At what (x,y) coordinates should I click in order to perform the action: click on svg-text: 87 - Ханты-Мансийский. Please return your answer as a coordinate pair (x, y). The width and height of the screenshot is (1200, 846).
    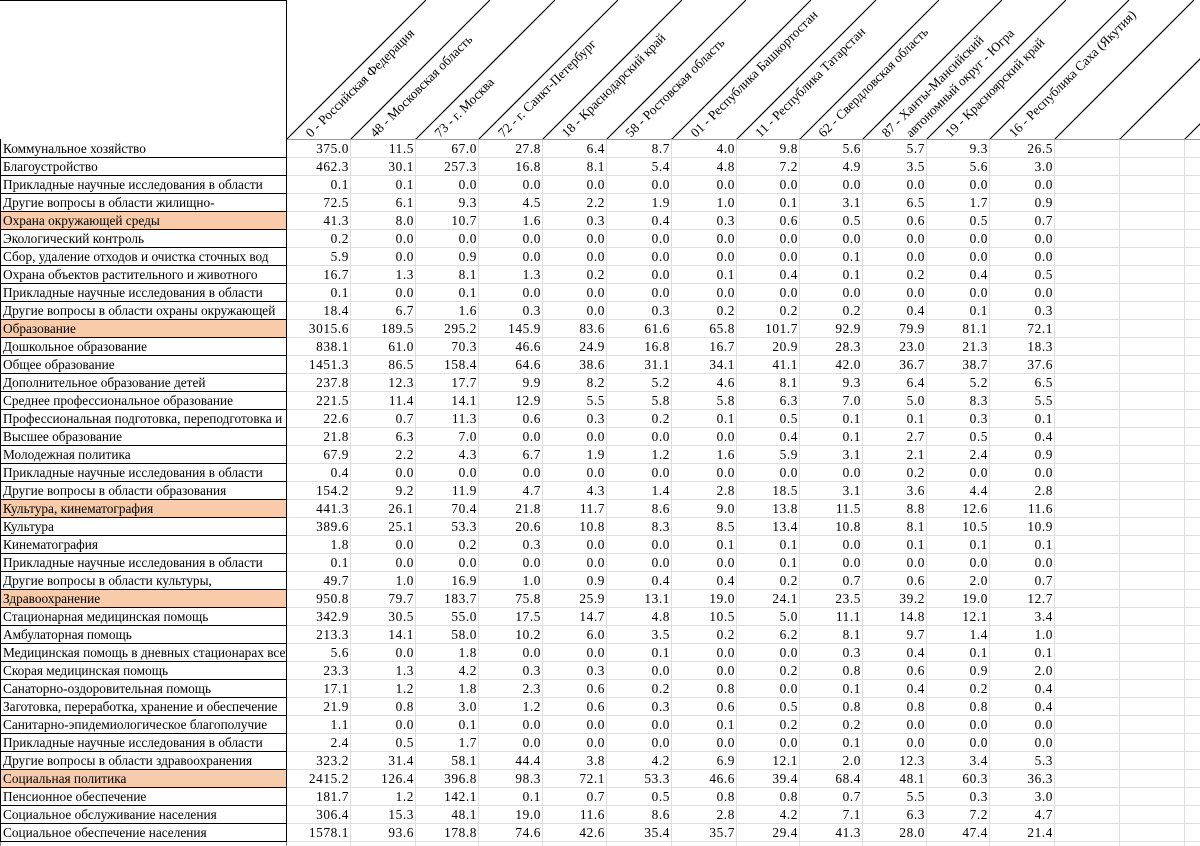
    Looking at the image, I should click on (933, 86).